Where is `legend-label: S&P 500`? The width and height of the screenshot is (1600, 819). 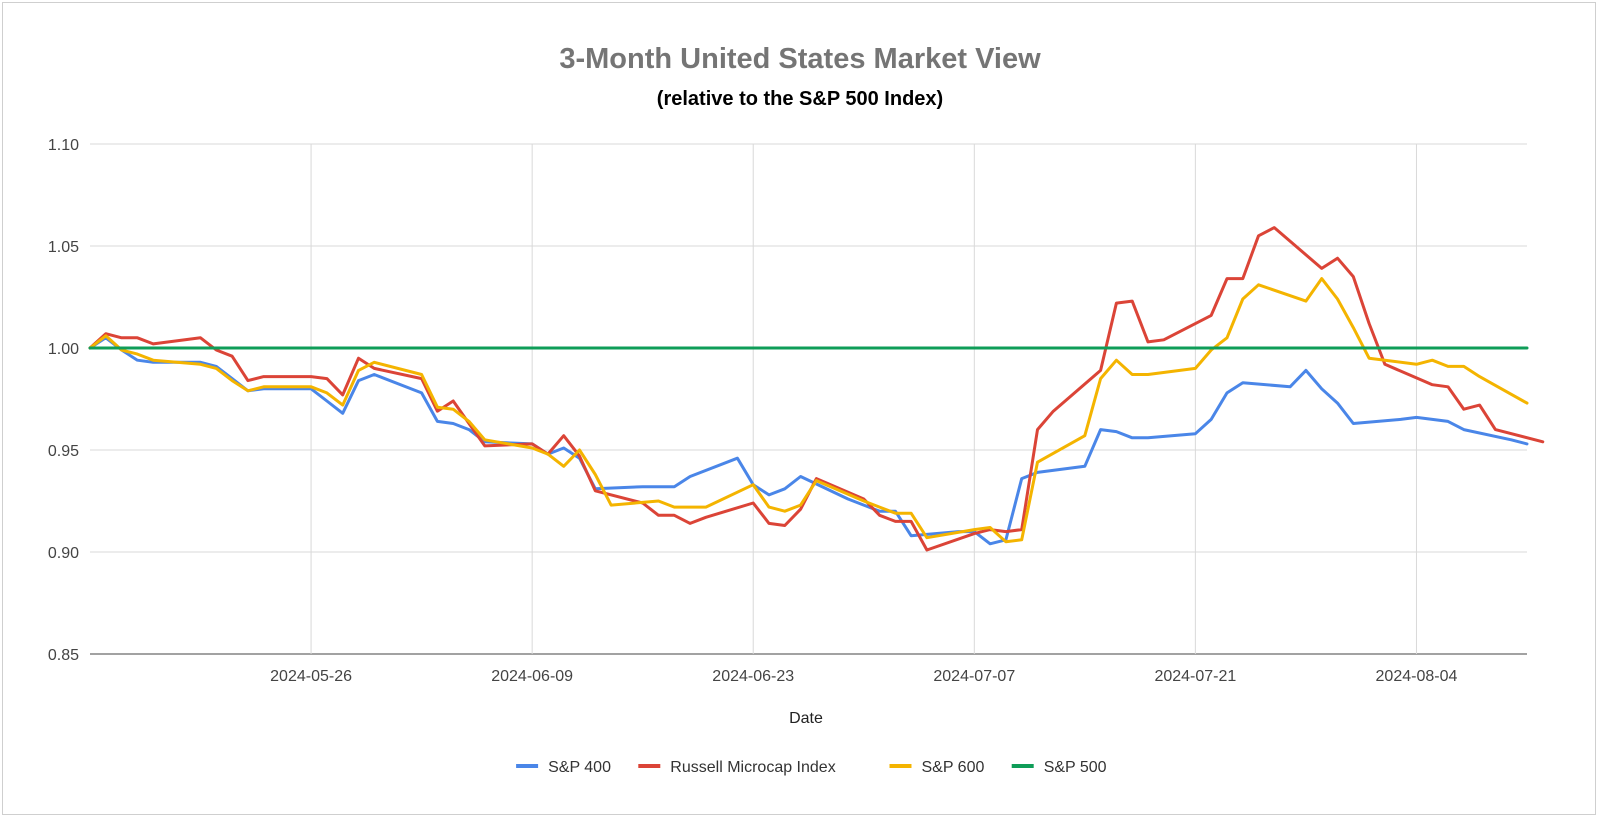 legend-label: S&P 500 is located at coordinates (1075, 767).